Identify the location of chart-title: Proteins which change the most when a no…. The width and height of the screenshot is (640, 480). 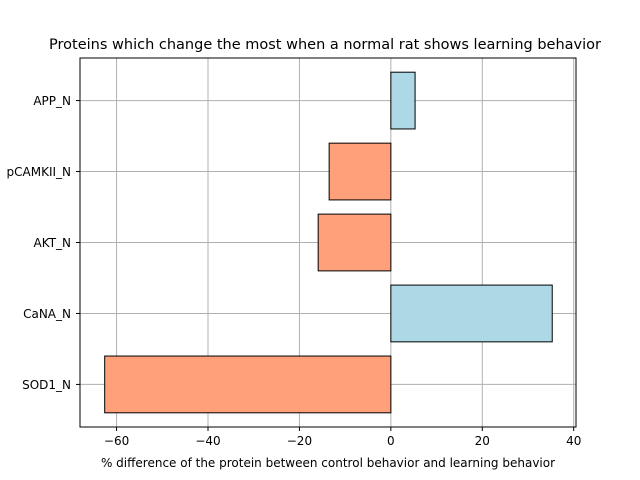
(325, 45).